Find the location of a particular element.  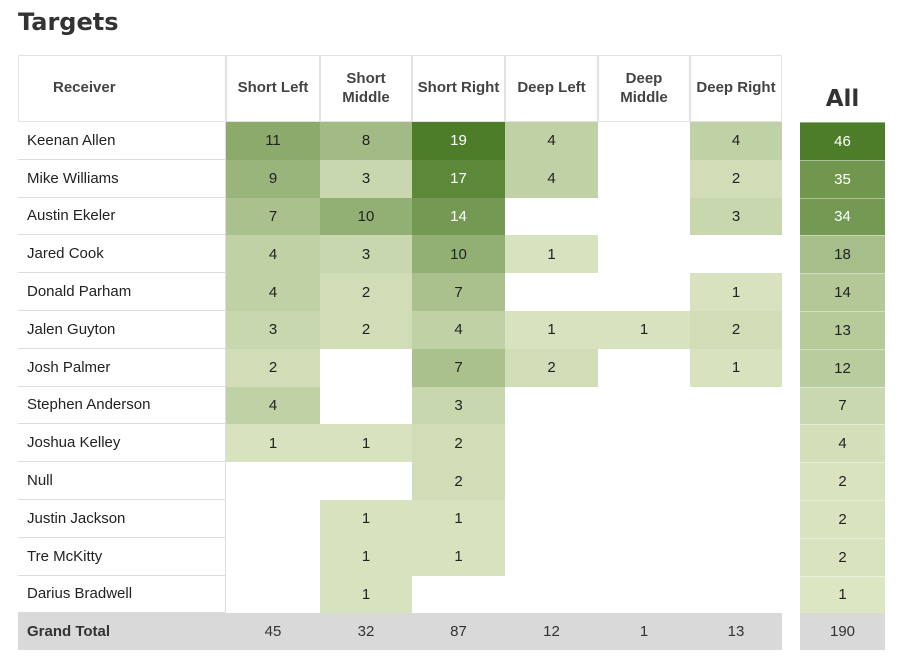

total-value: 12 is located at coordinates (551, 631).